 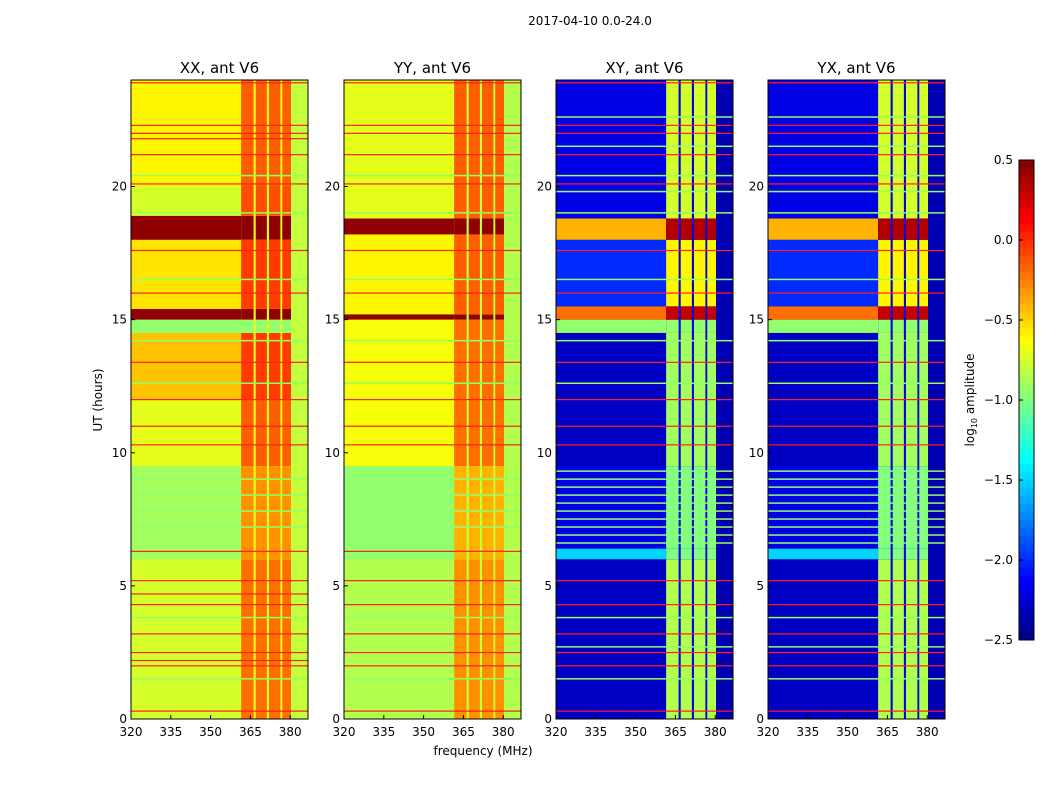 I want to click on x-tick-label: 365, so click(x=675, y=732).